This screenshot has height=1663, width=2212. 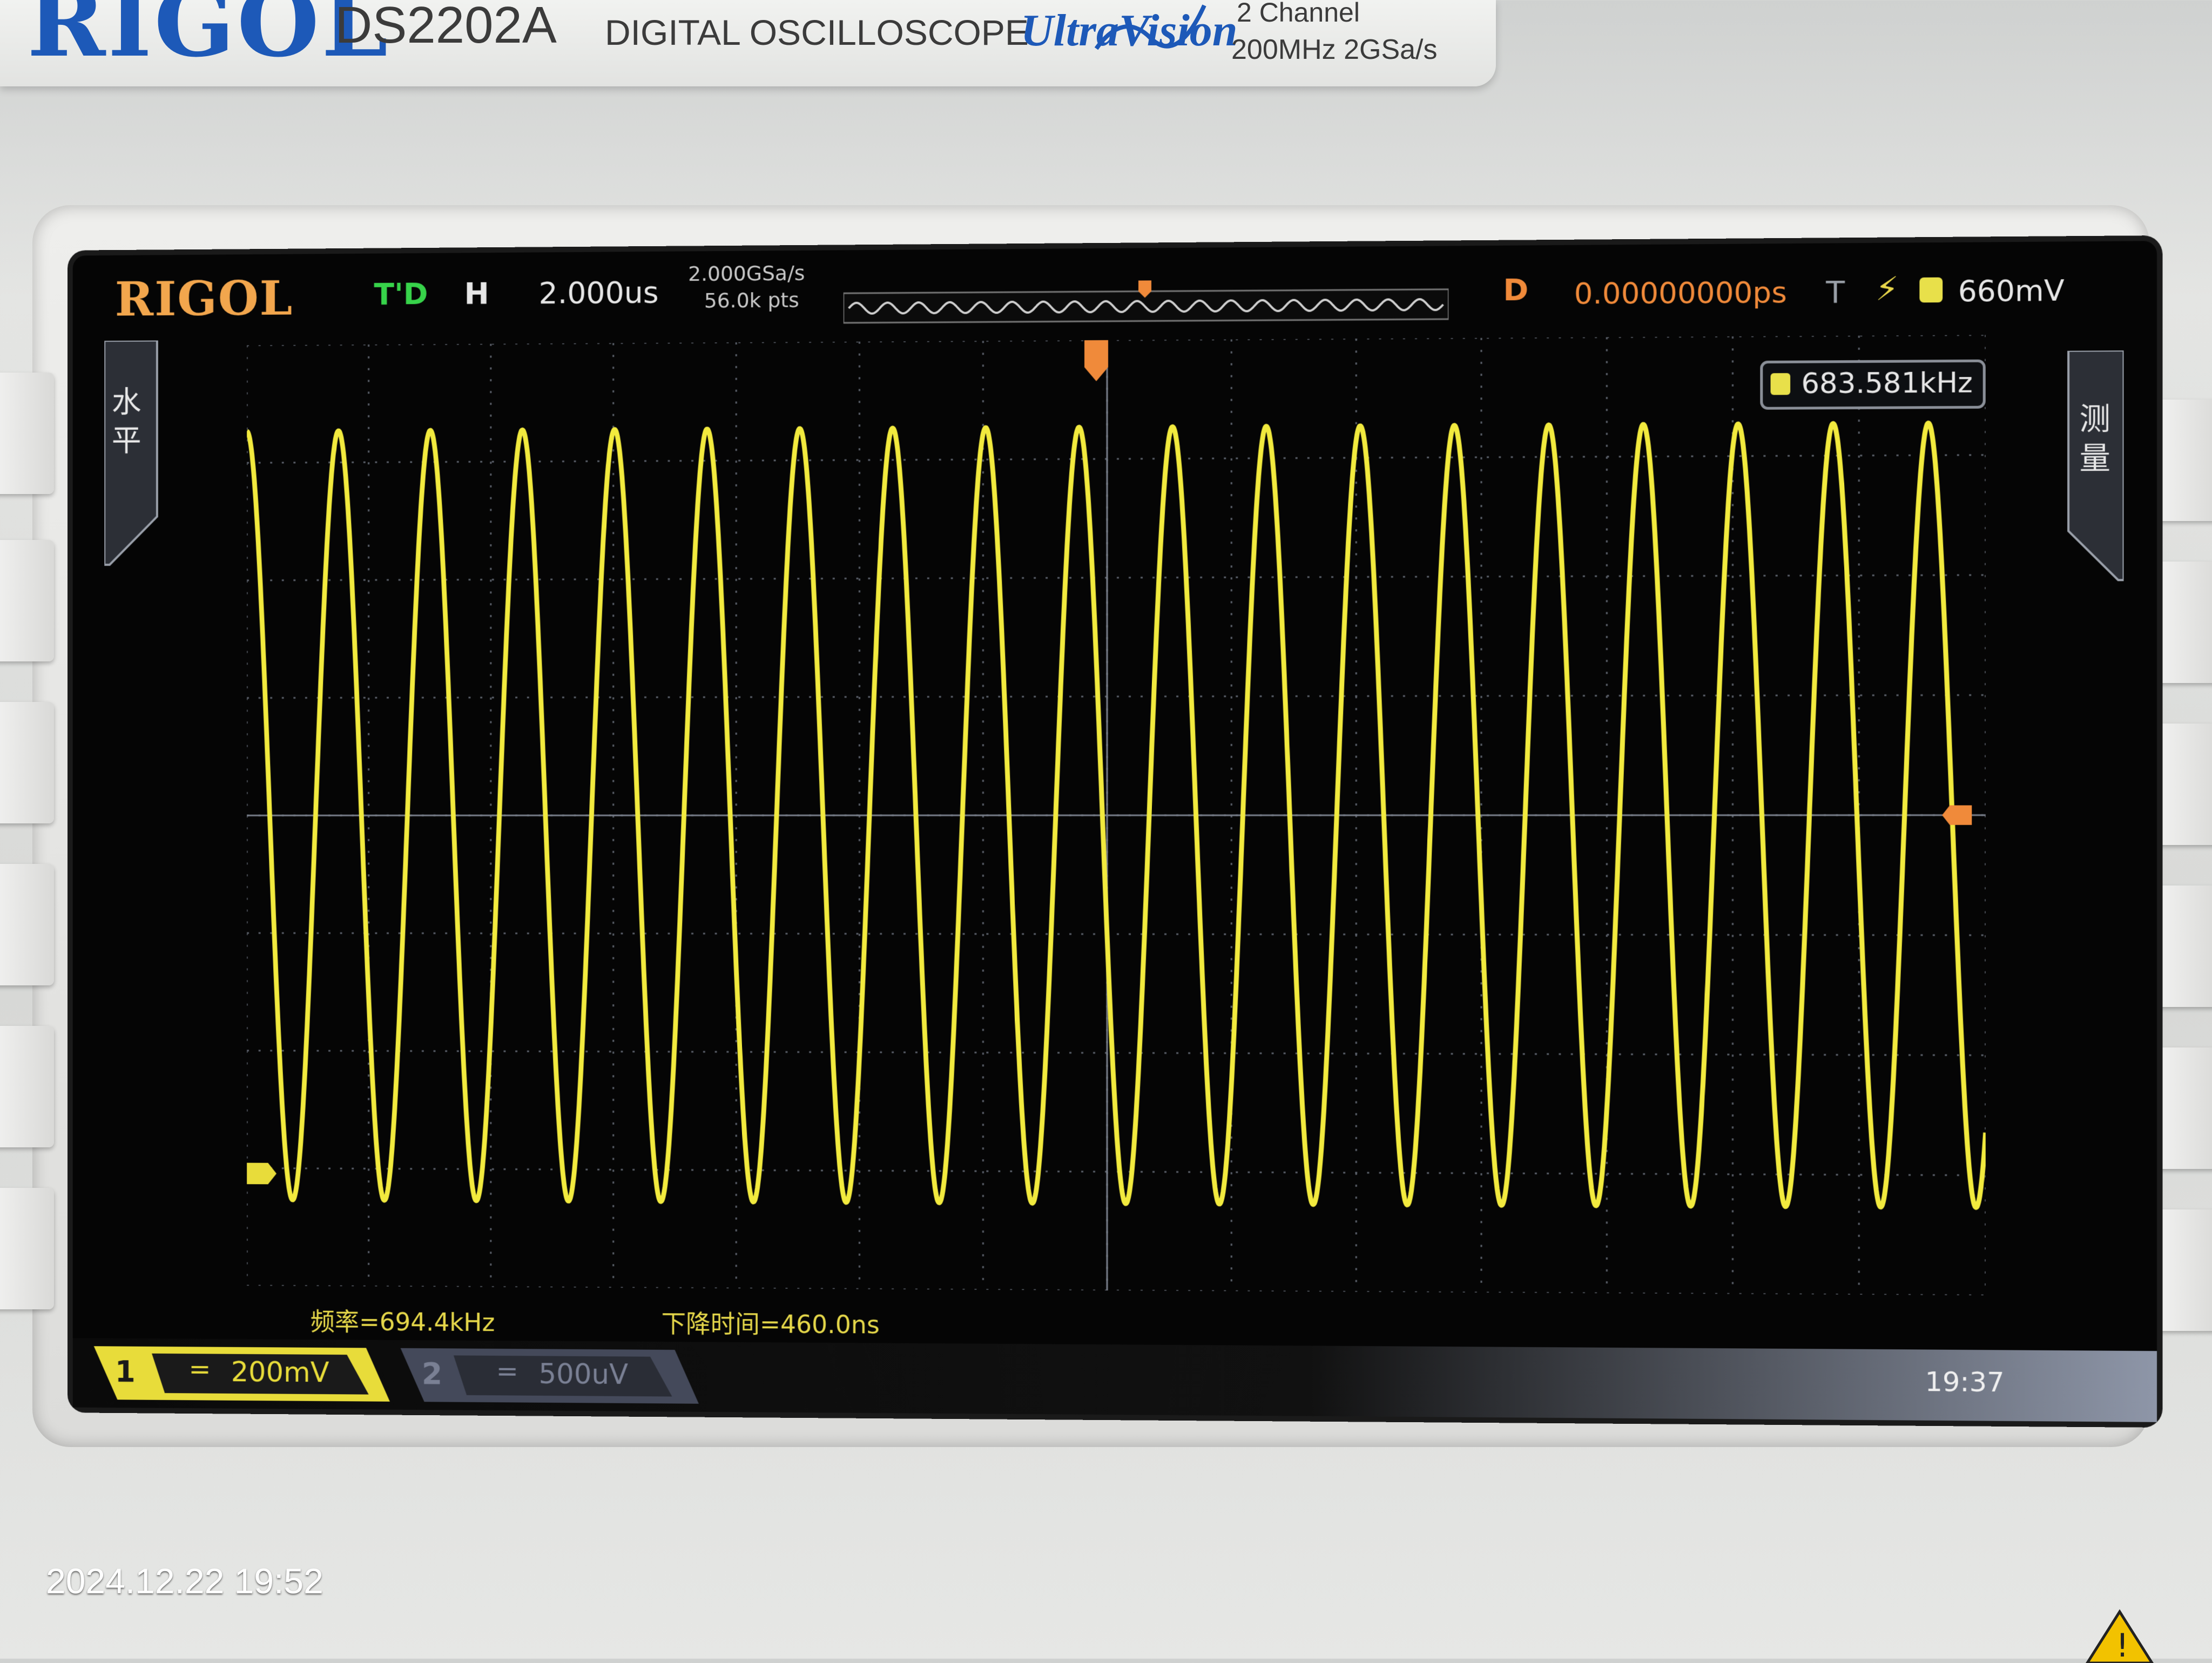 What do you see at coordinates (583, 1374) in the screenshot?
I see `ch2-vertical-scale: 500uV` at bounding box center [583, 1374].